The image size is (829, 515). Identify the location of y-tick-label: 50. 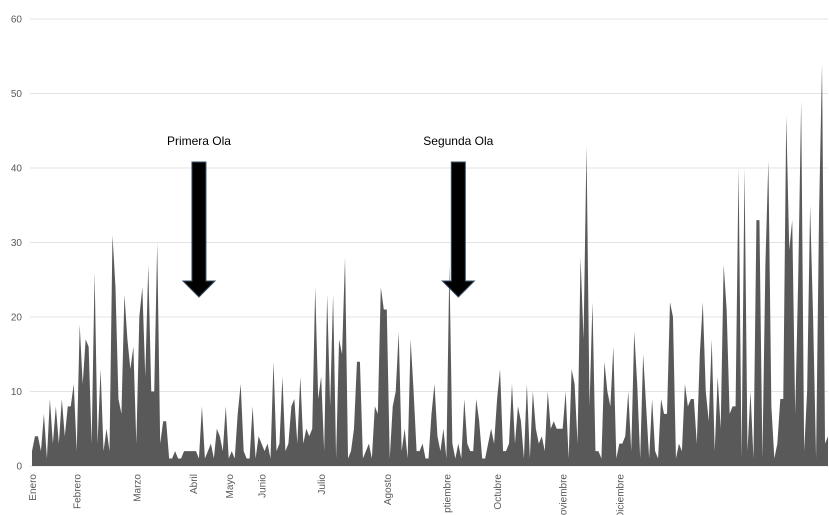
(17, 94).